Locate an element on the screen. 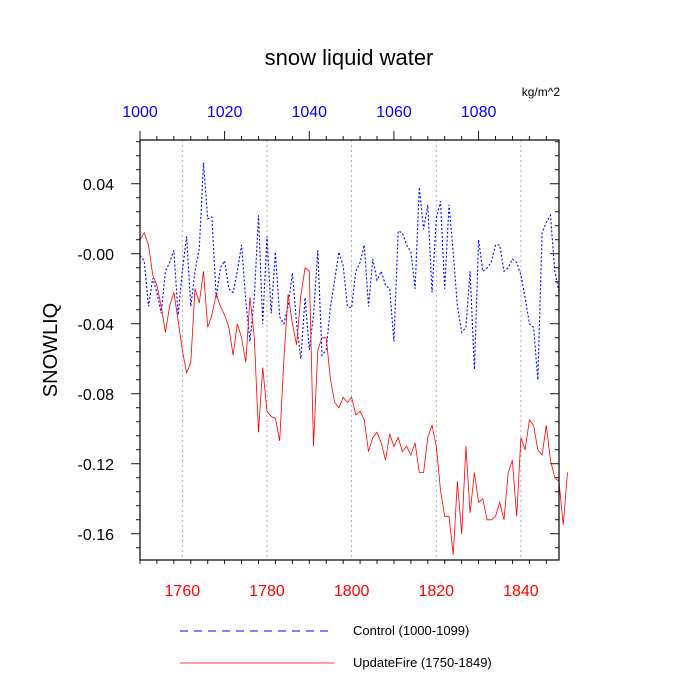  x-top-tick-label: 1040 is located at coordinates (309, 112).